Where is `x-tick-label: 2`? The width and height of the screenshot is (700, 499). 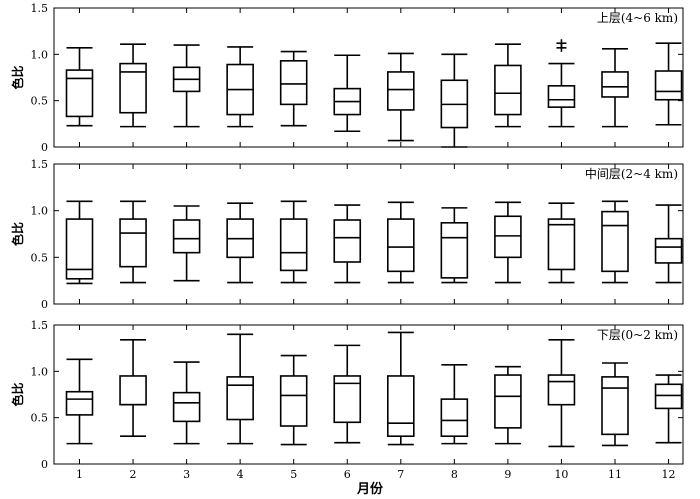 x-tick-label: 2 is located at coordinates (133, 474).